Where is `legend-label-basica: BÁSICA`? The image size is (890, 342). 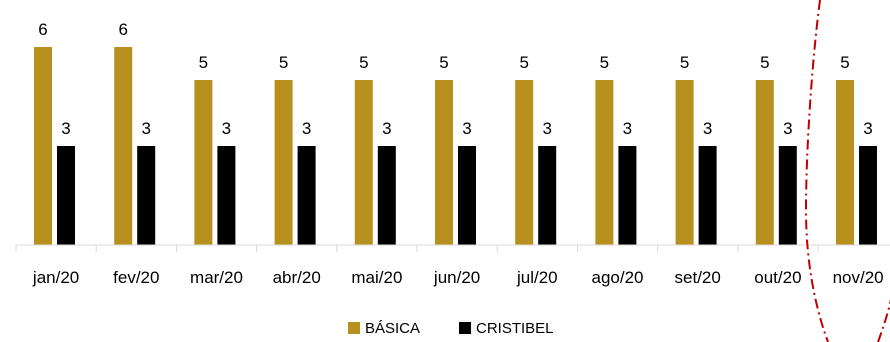
legend-label-basica: BÁSICA is located at coordinates (392, 328).